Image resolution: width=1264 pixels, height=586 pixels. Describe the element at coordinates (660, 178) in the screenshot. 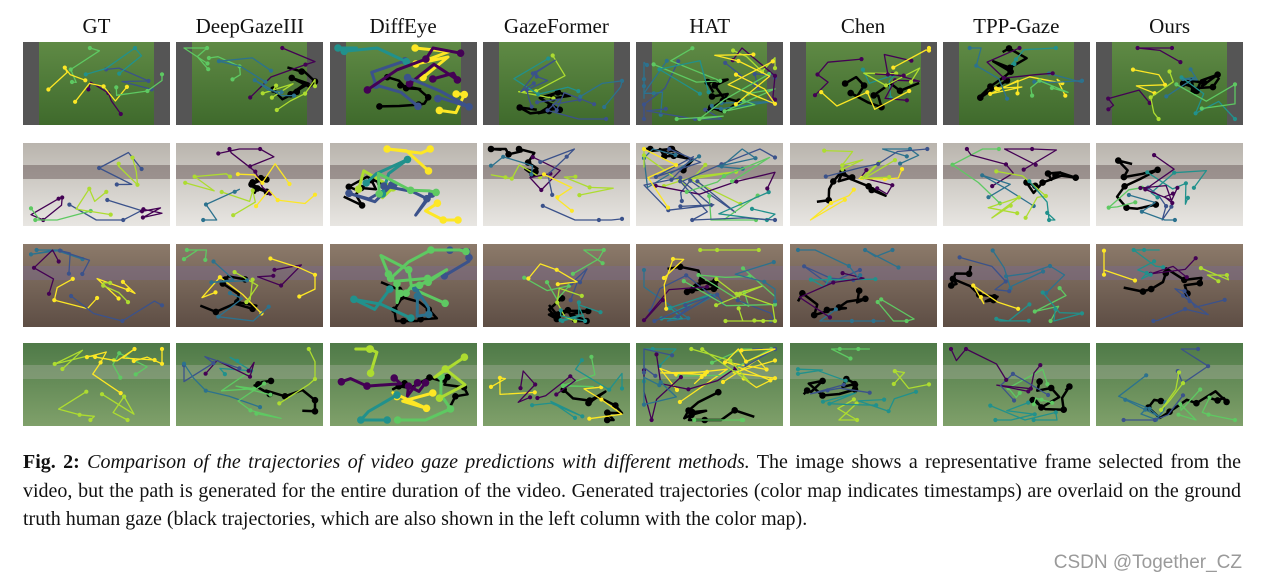

I see `trajectory` at that location.